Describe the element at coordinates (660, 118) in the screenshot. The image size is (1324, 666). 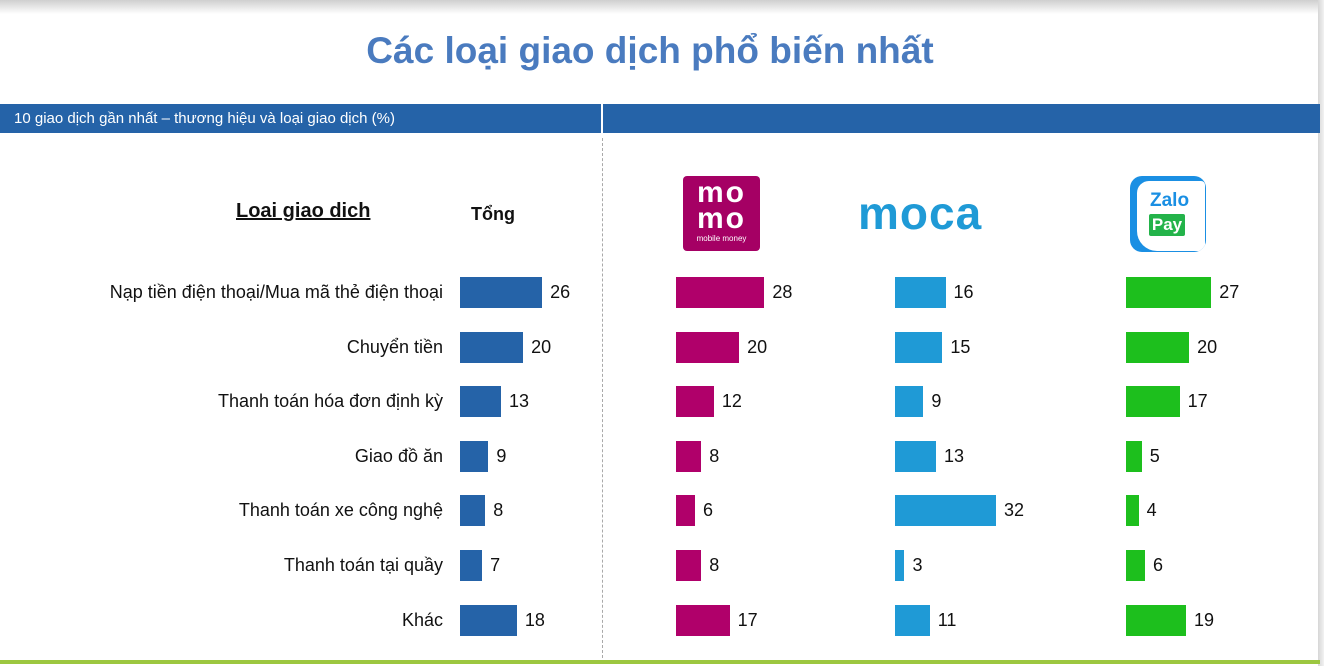
I see `header-bar` at that location.